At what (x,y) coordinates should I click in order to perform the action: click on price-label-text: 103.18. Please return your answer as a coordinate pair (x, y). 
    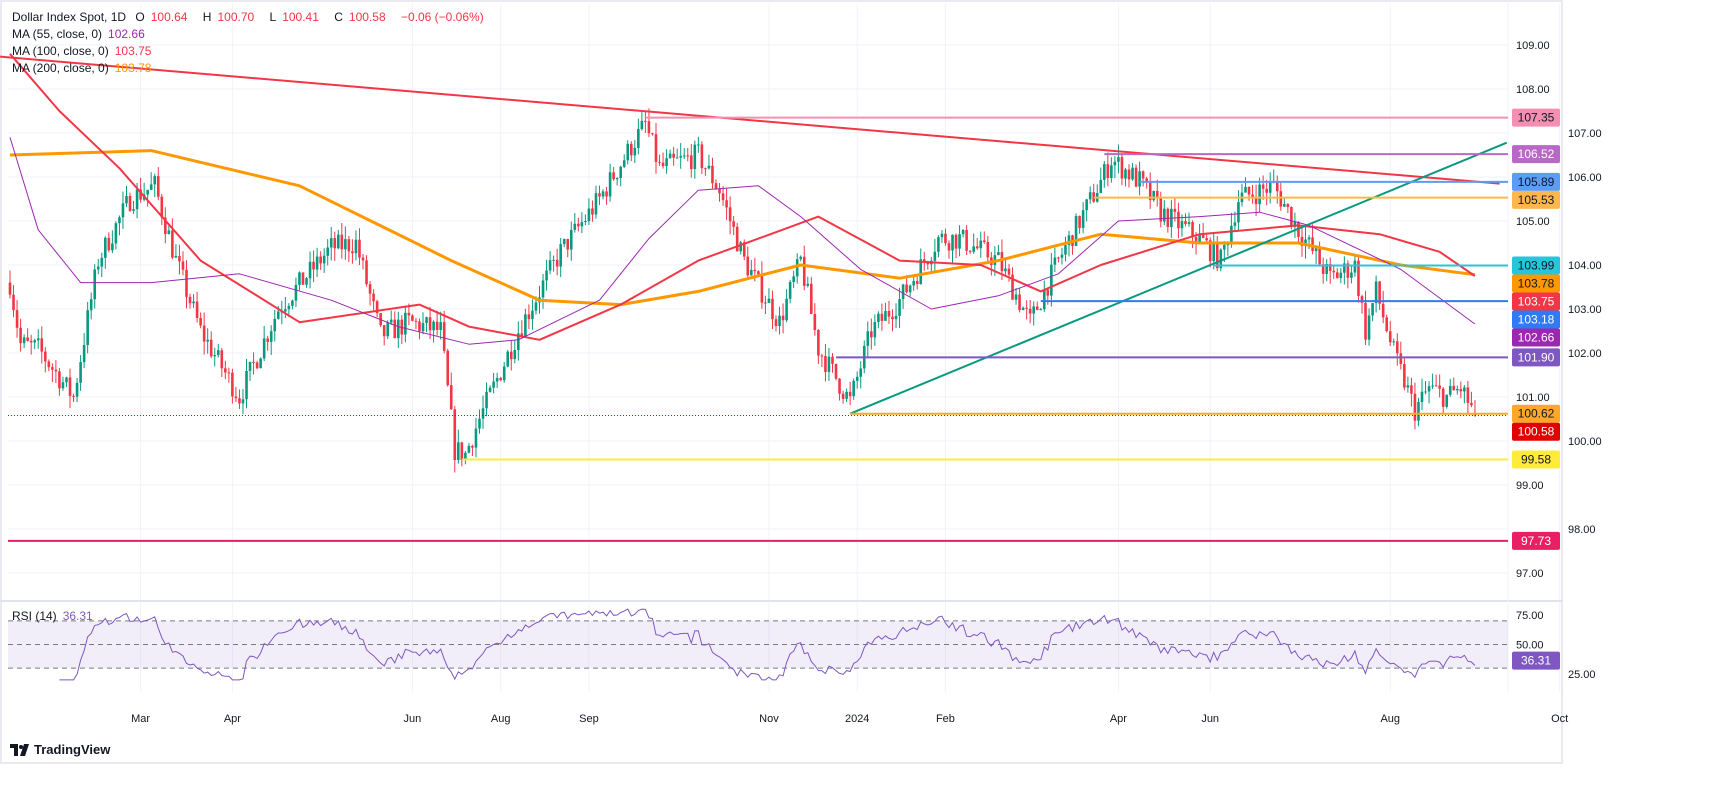
    Looking at the image, I should click on (1536, 319).